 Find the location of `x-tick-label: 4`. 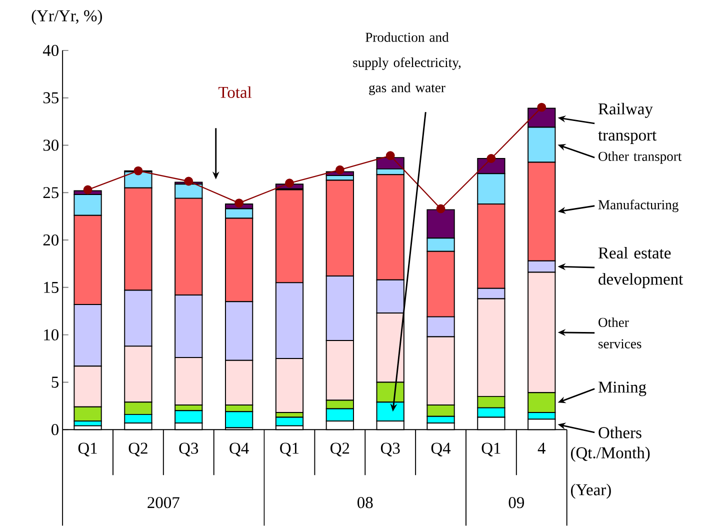

x-tick-label: 4 is located at coordinates (542, 448).